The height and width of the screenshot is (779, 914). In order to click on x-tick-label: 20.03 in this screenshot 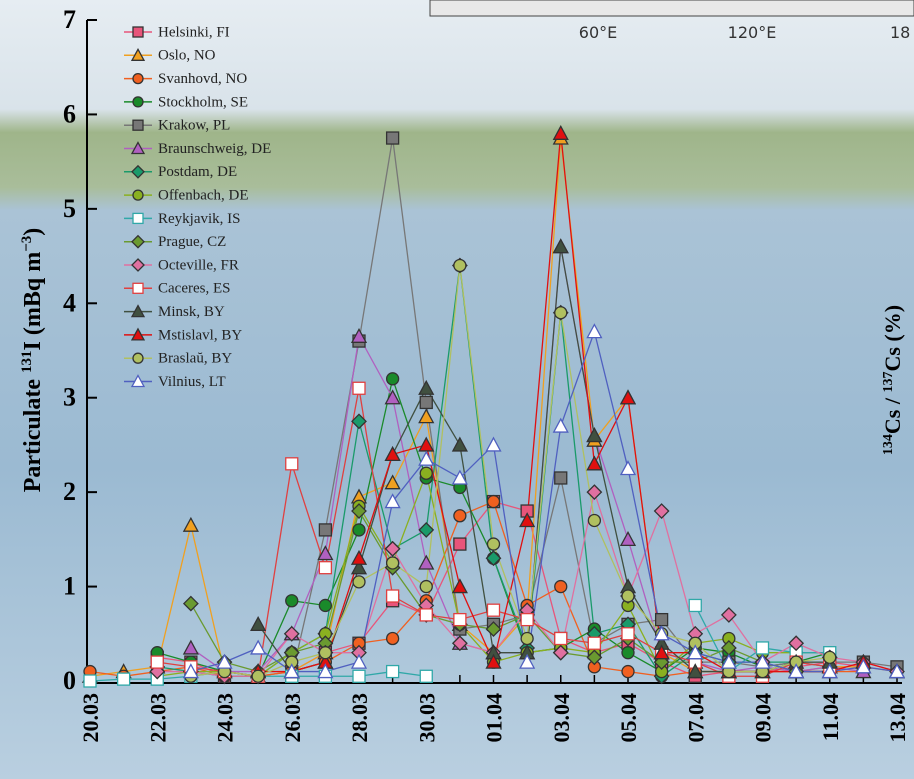, I will do `click(90, 718)`.